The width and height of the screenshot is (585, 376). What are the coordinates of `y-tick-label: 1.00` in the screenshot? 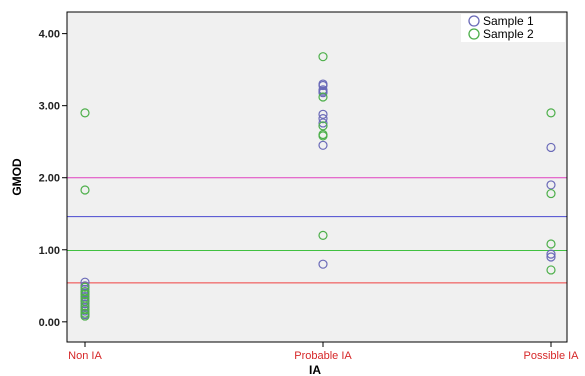 It's located at (49, 251).